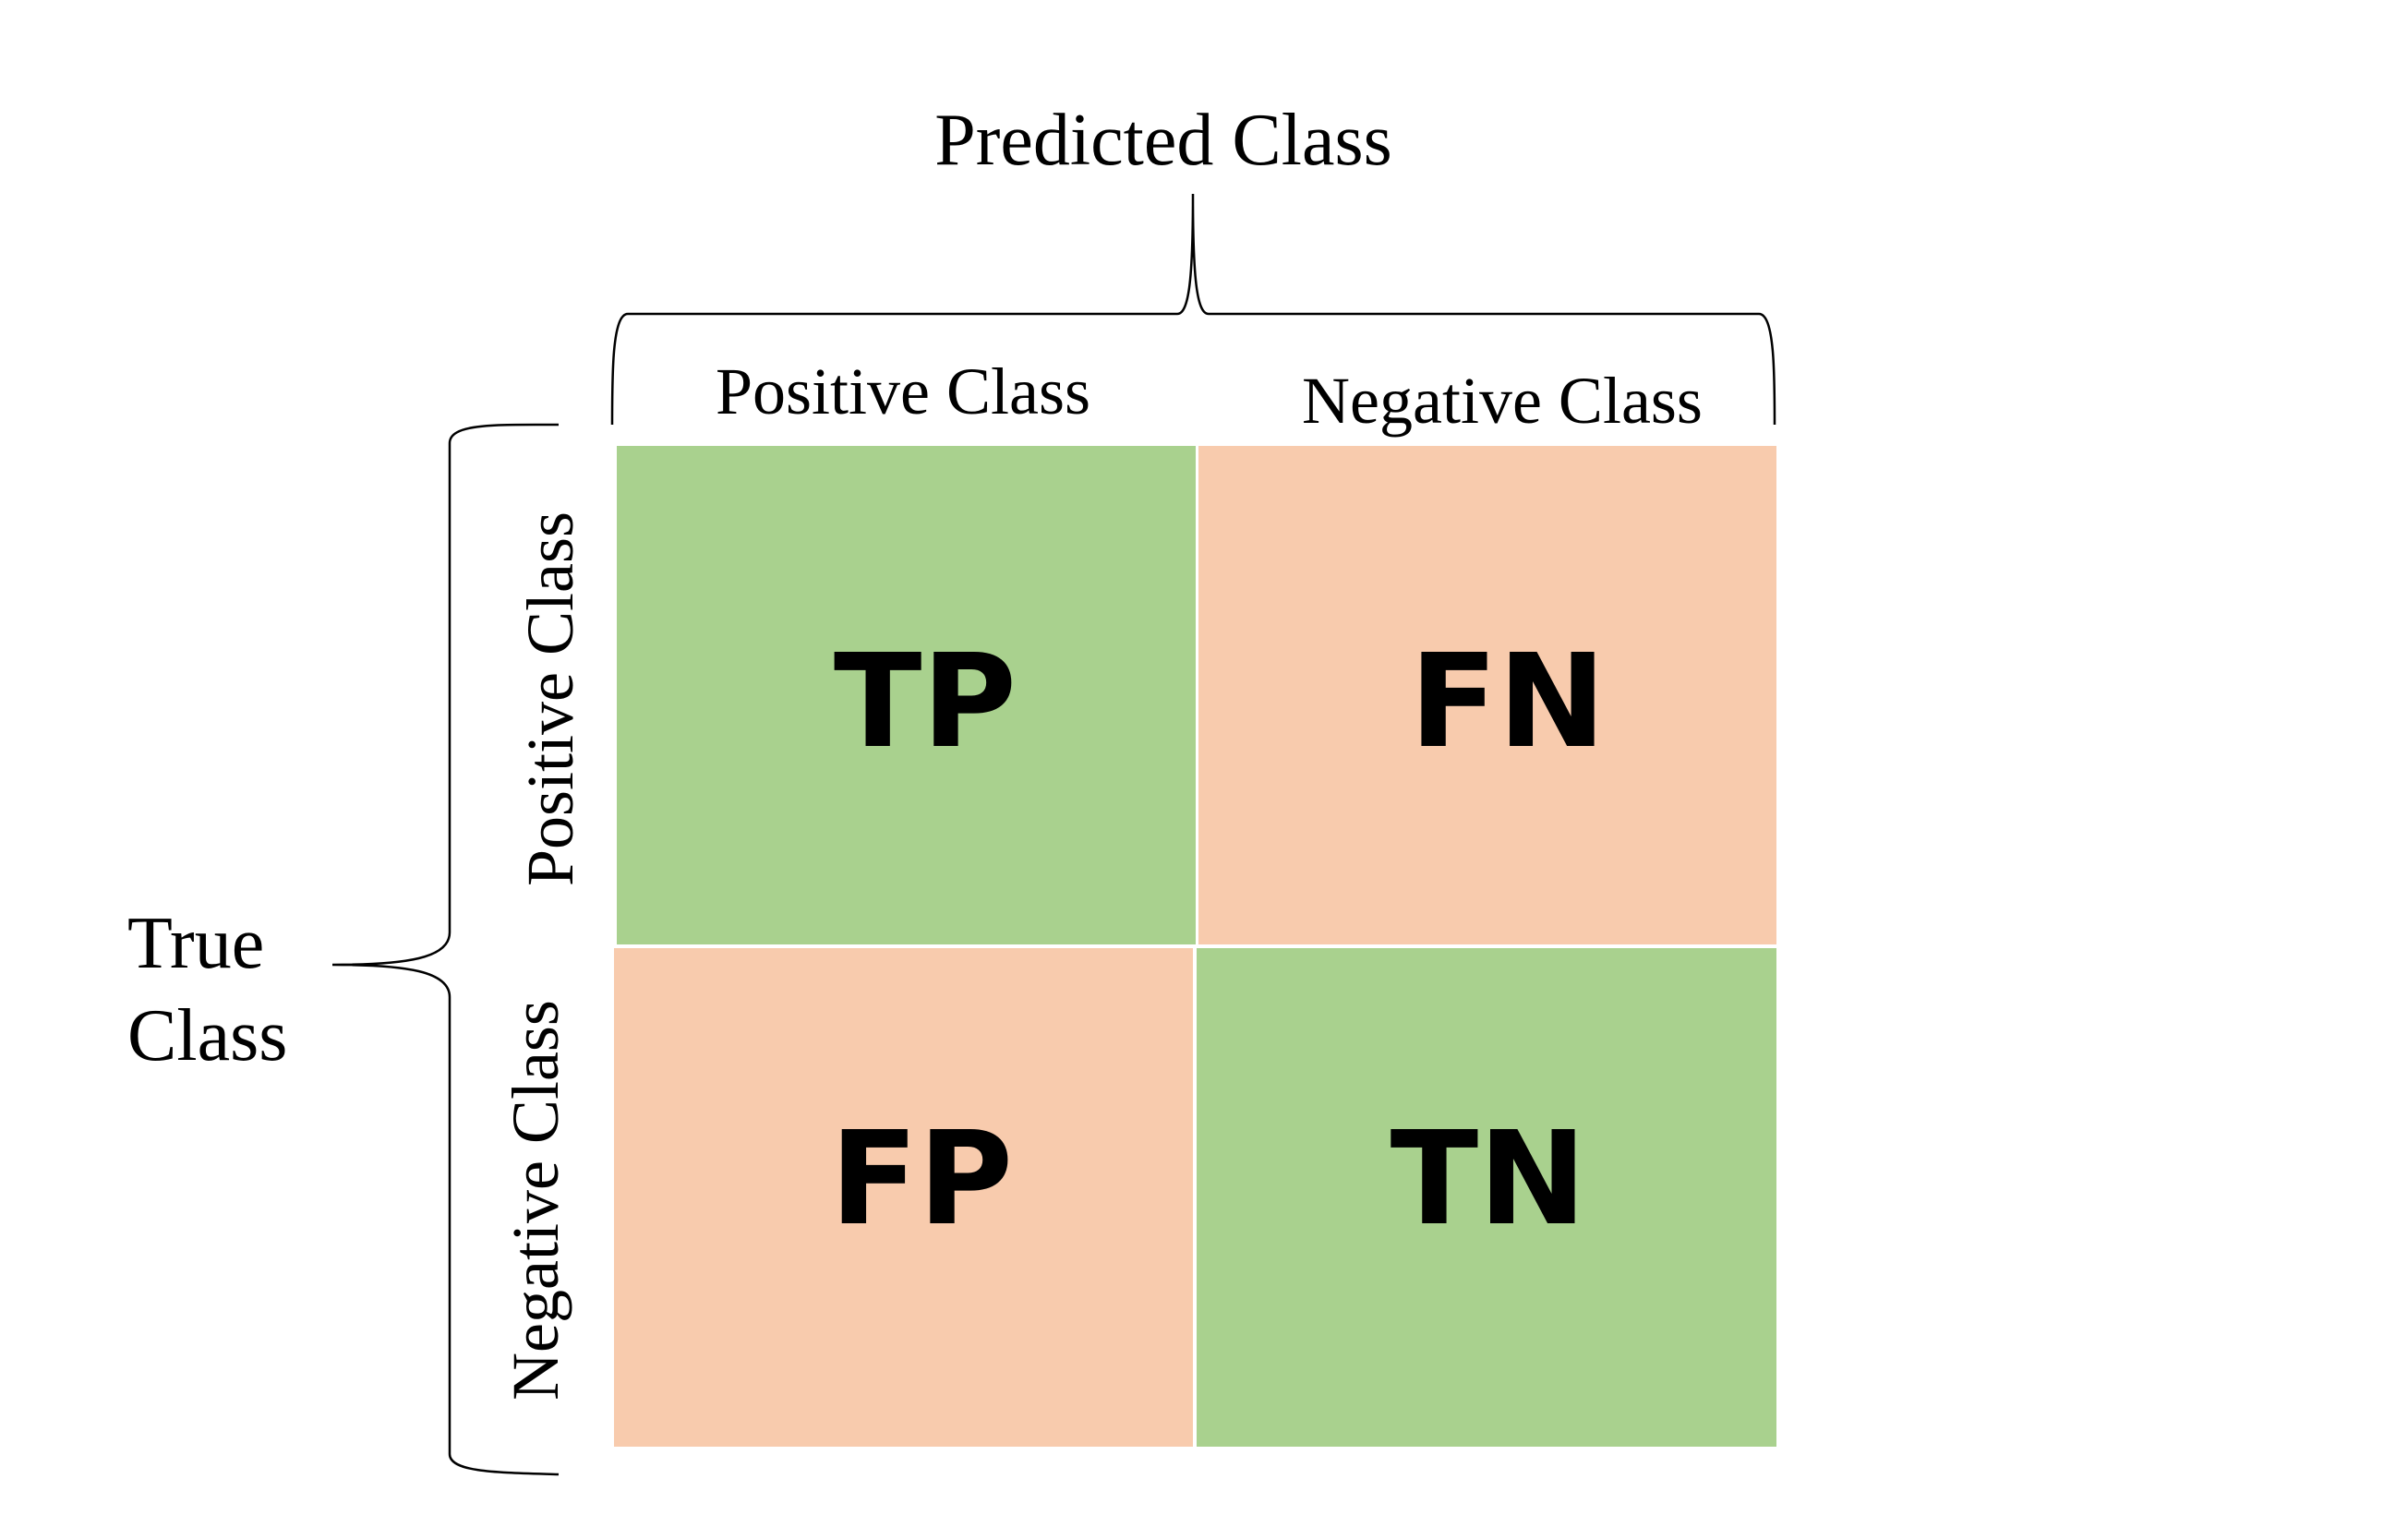  I want to click on cell-fp, so click(903, 1197).